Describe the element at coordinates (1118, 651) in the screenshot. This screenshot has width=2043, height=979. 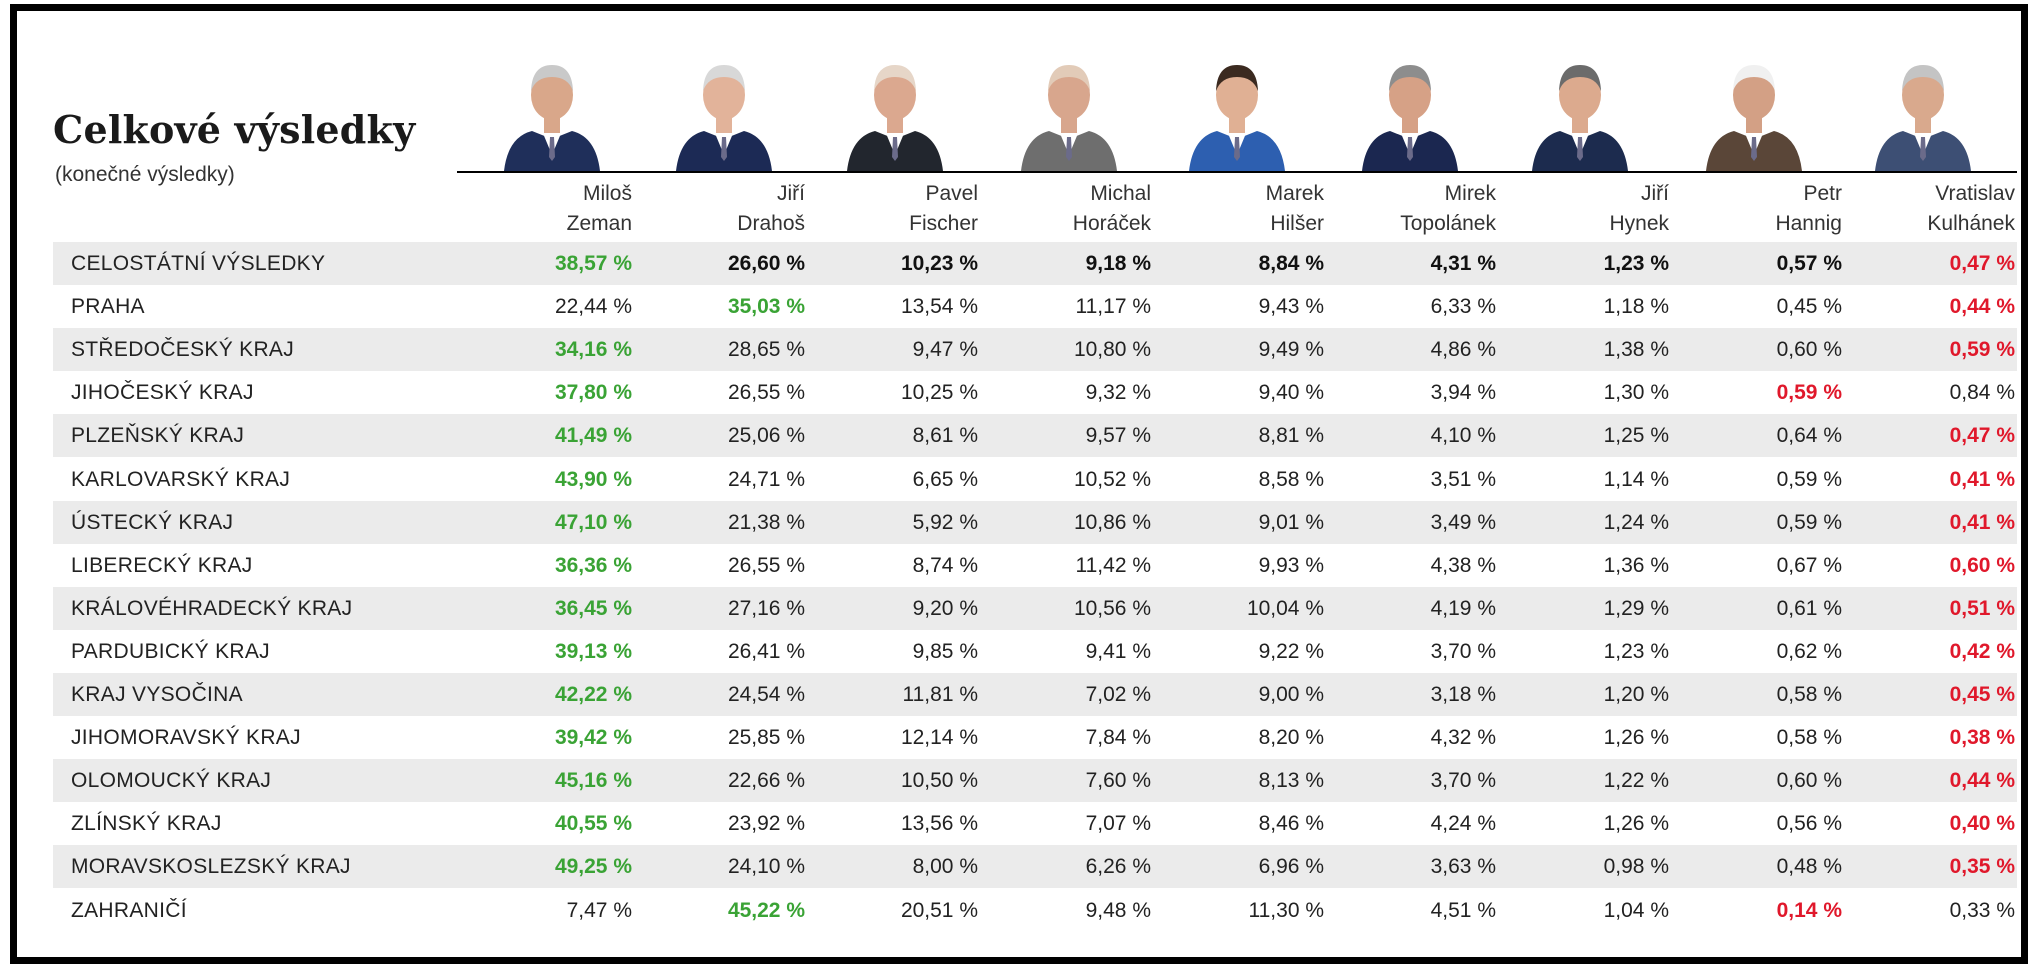
I see `result-cell: 9,41 %` at that location.